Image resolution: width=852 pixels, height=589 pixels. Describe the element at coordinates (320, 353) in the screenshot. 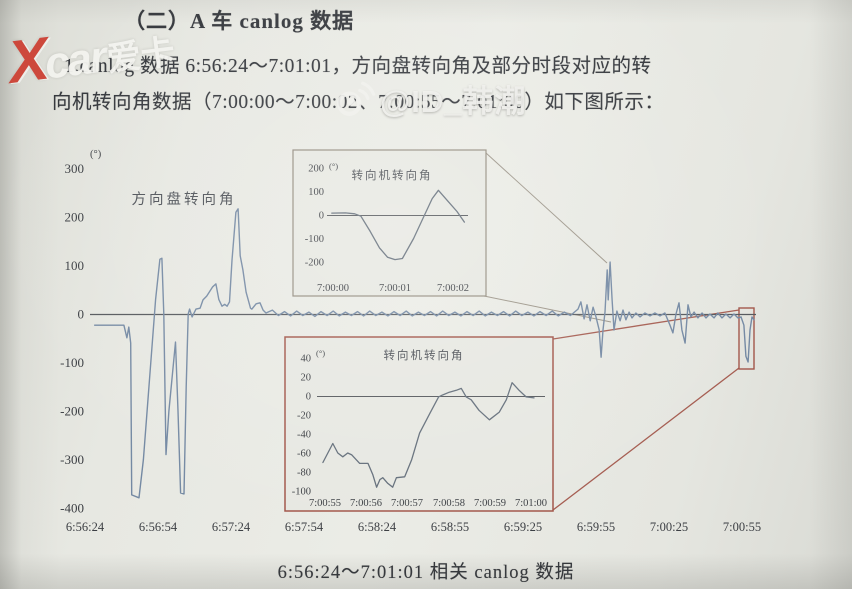

I see `inset2-y-unit: (°)` at that location.